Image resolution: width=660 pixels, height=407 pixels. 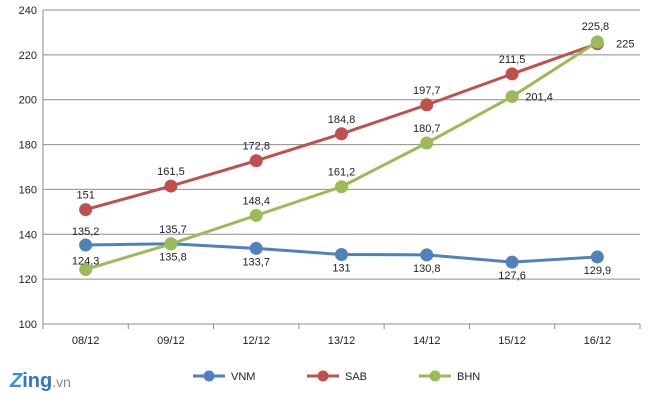 I want to click on data-label-sab: 184,8, so click(x=342, y=120).